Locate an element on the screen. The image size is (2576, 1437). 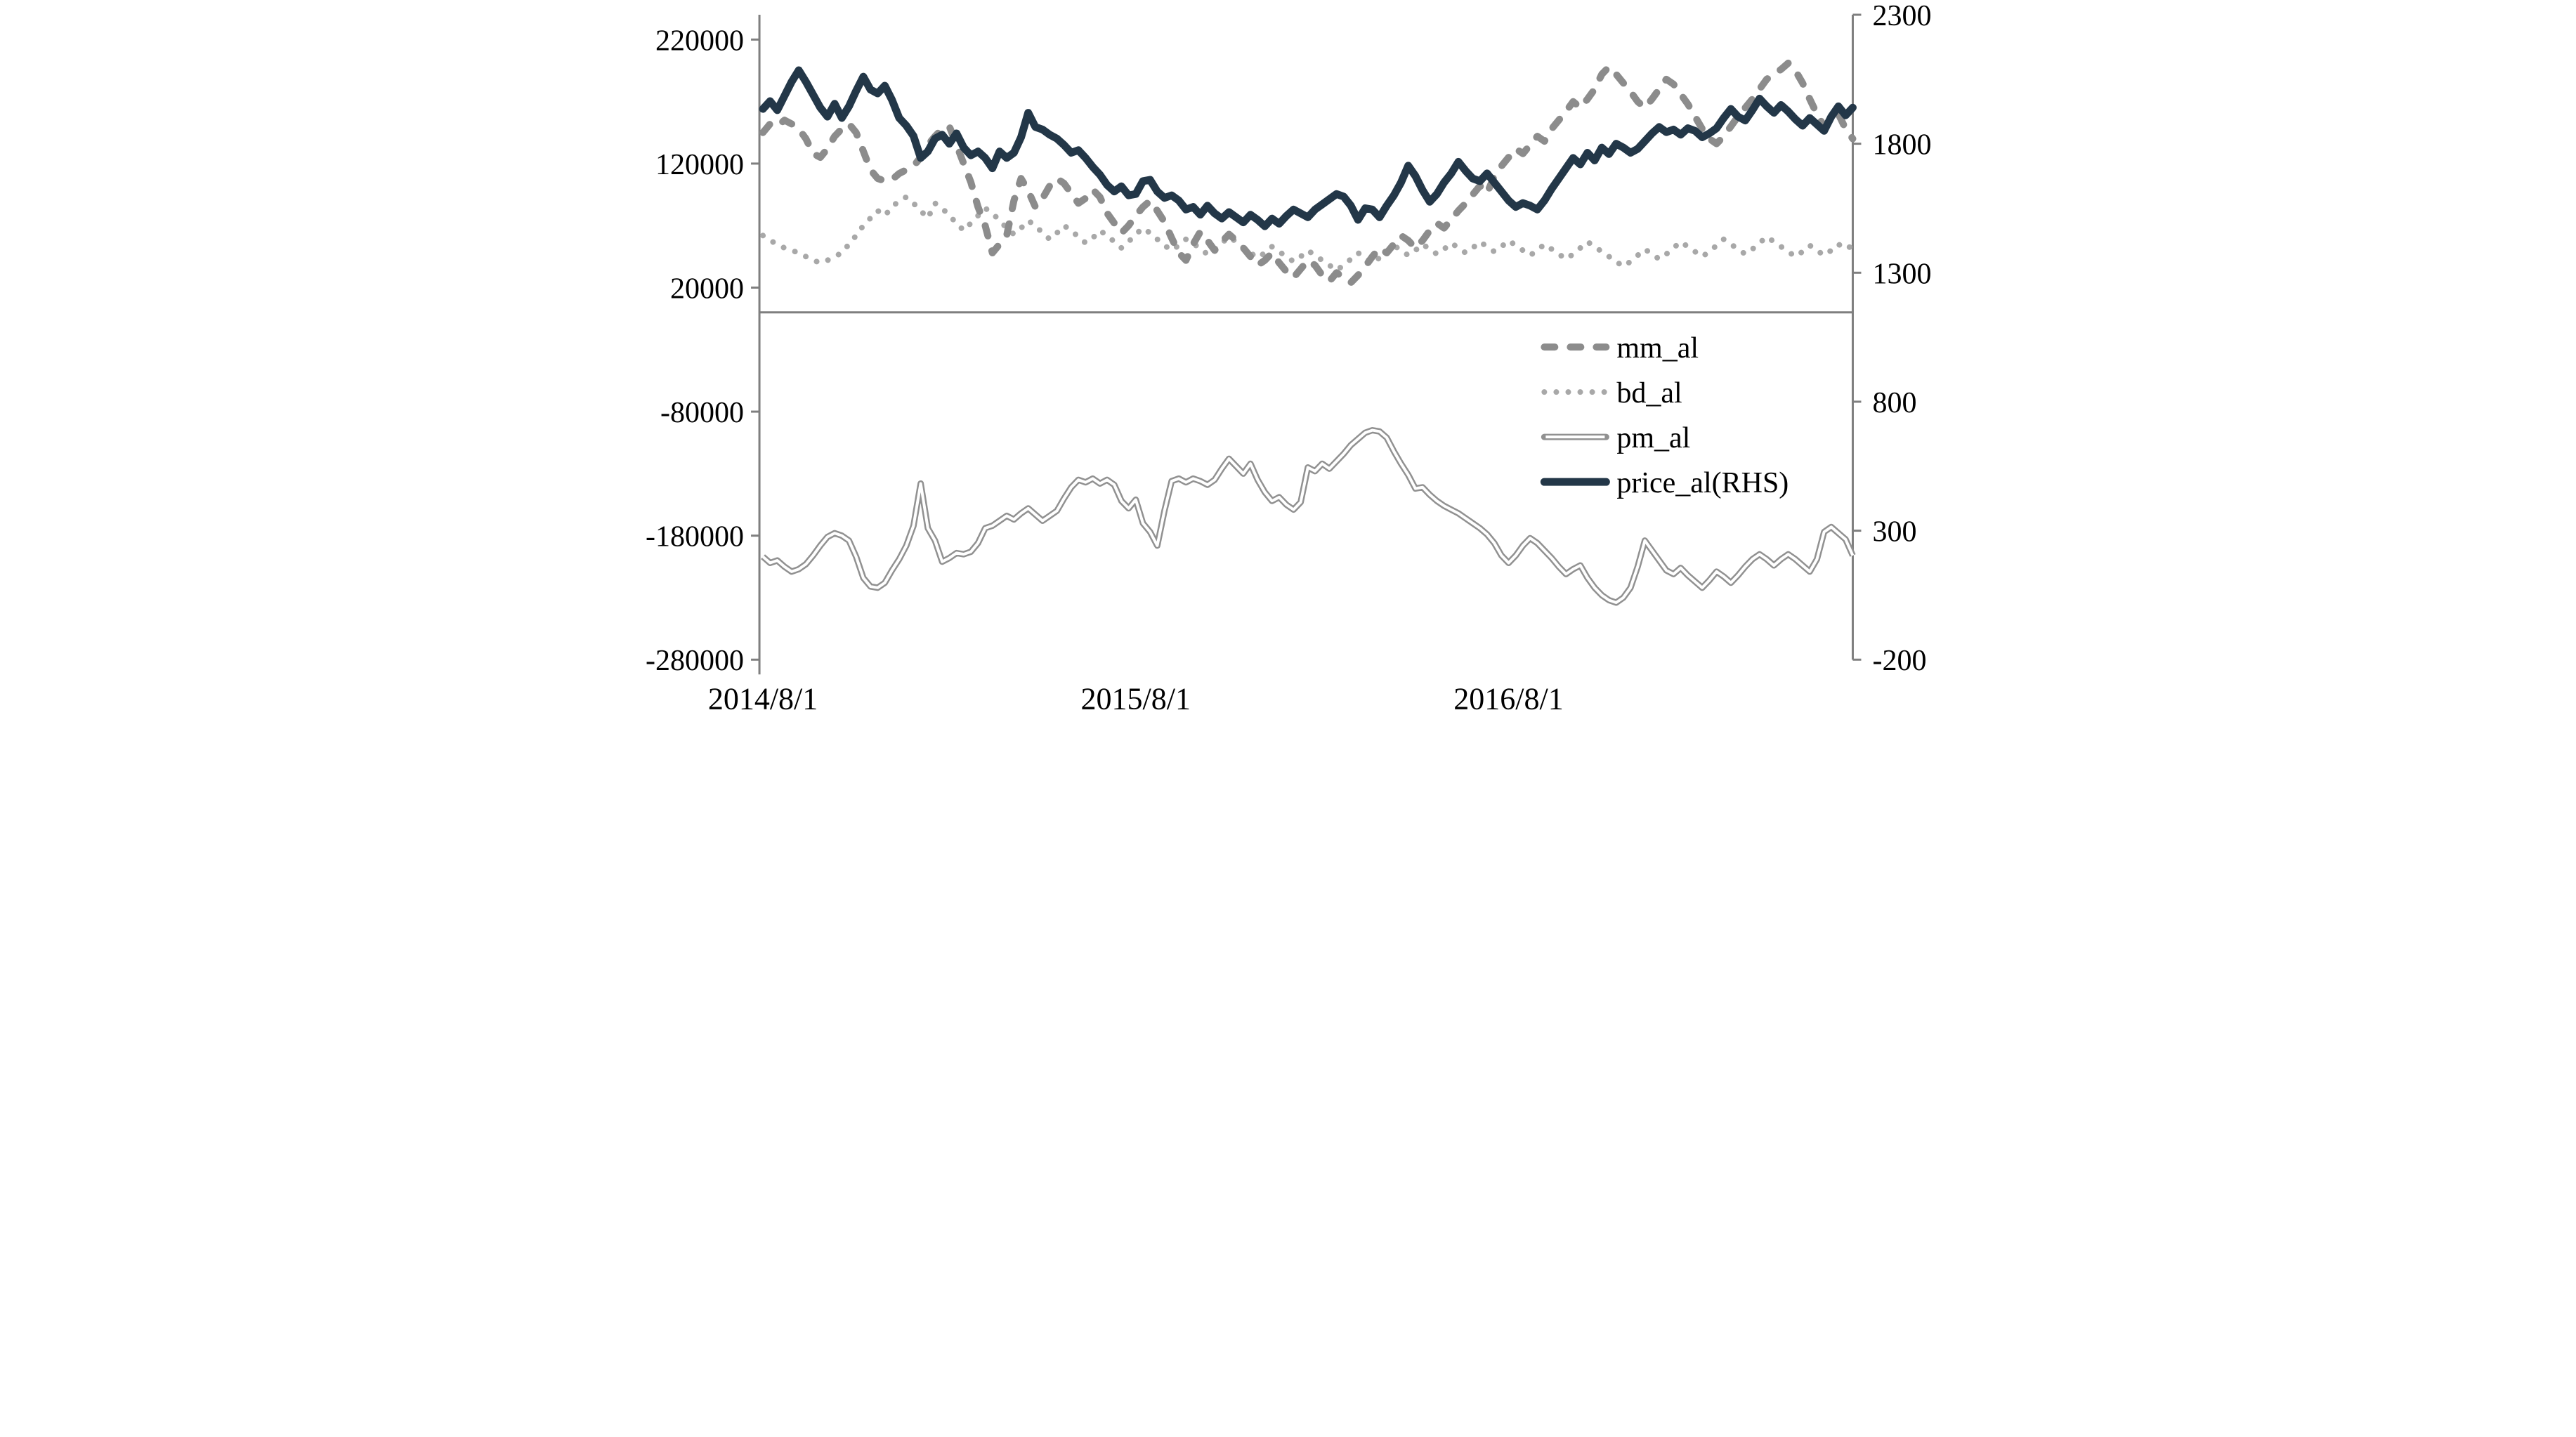
left-axis-tick-label: -80000 is located at coordinates (702, 413).